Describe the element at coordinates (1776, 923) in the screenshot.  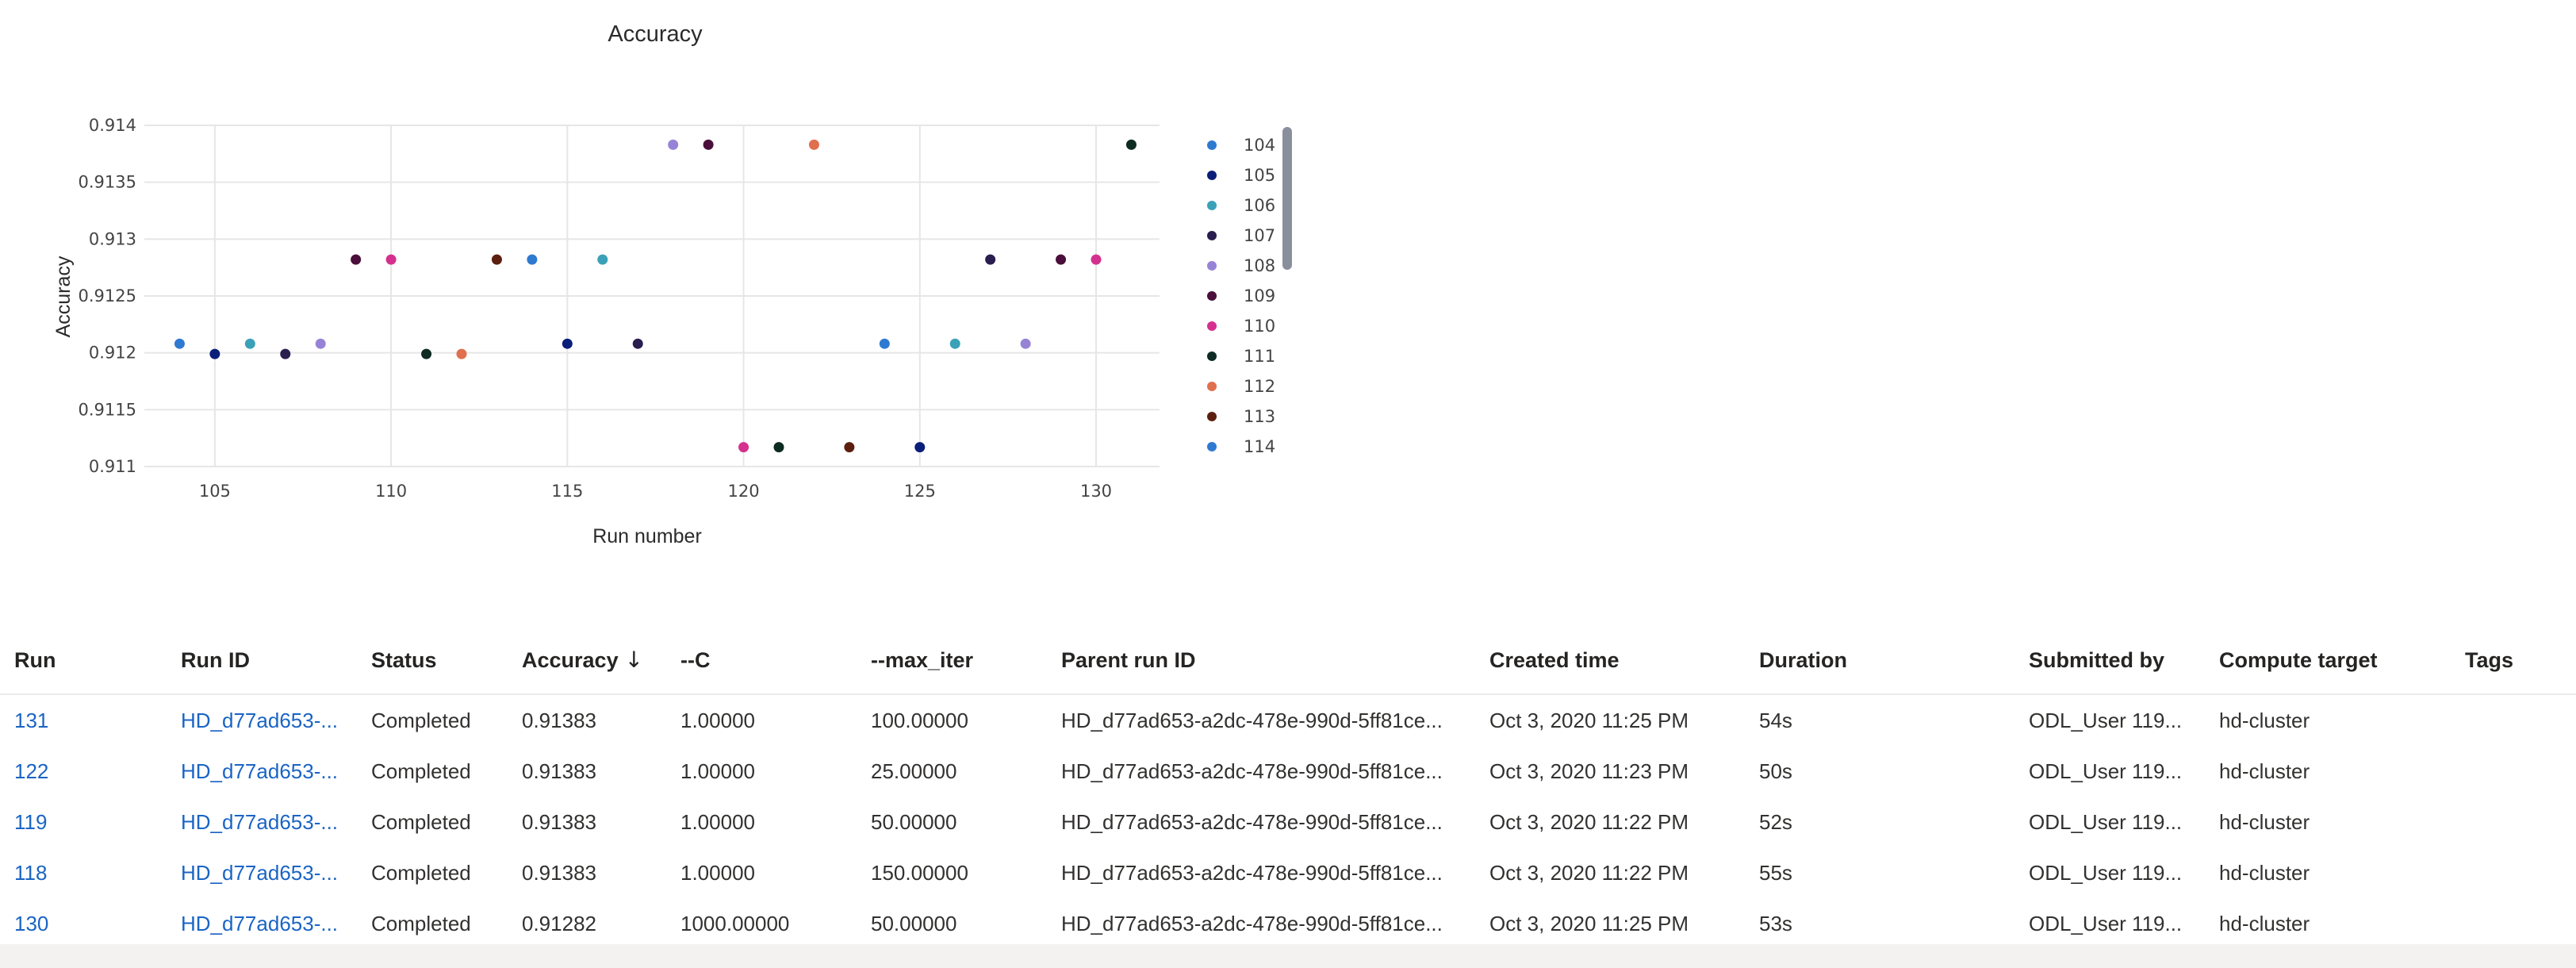
I see `run-duration: 53s` at that location.